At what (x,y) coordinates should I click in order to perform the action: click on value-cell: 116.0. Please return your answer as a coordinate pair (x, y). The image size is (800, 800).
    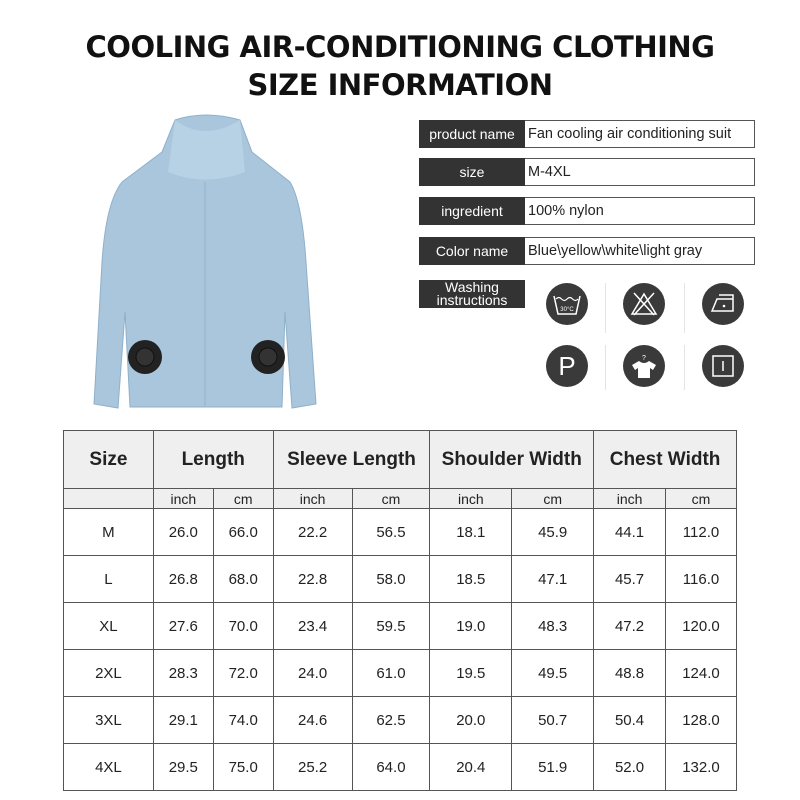
    Looking at the image, I should click on (701, 579).